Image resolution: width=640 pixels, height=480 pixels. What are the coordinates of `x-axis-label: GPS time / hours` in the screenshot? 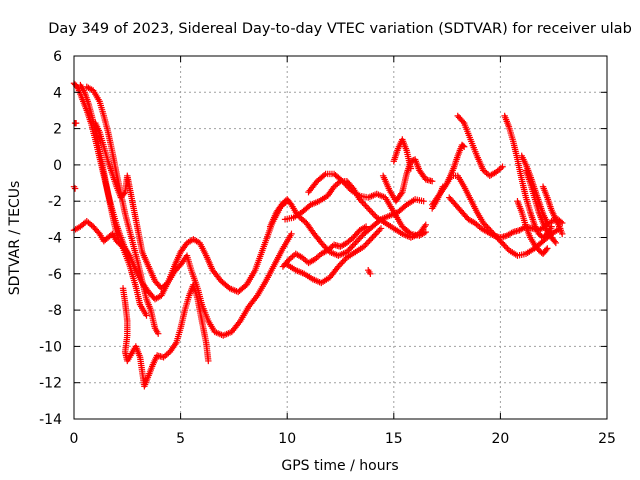 It's located at (339, 466).